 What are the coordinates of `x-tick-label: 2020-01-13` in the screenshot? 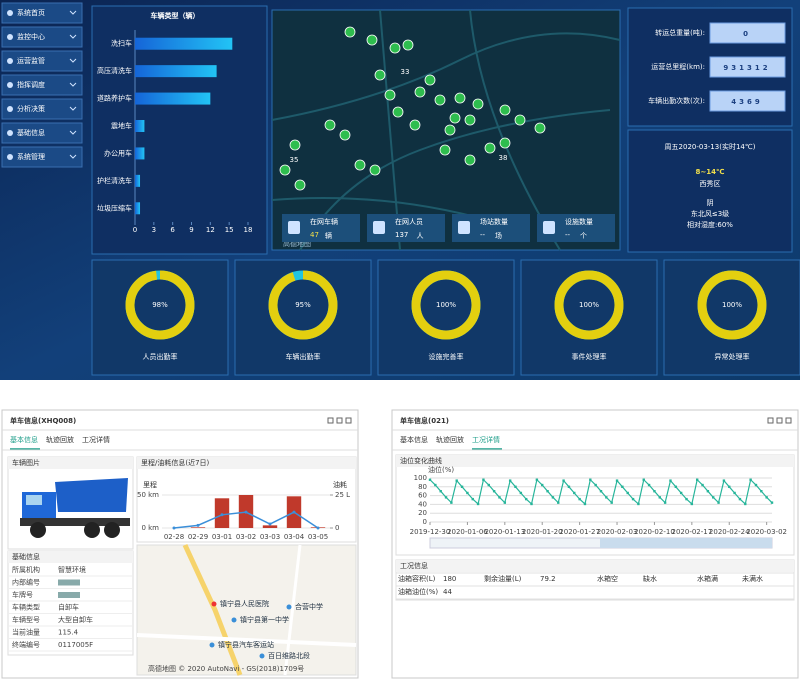 It's located at (504, 532).